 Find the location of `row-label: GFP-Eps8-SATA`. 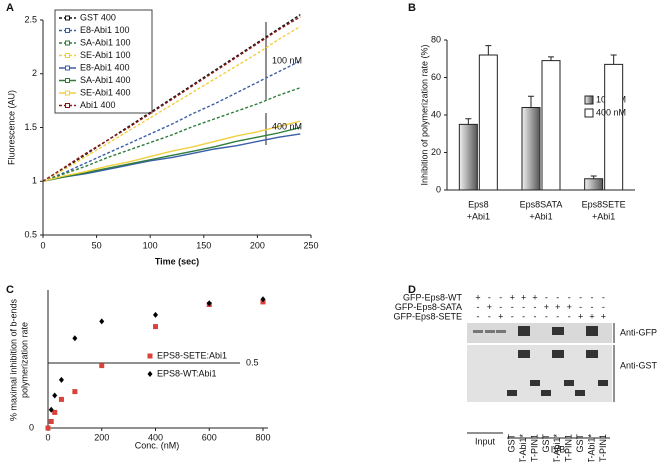

row-label: GFP-Eps8-SATA is located at coordinates (428, 307).